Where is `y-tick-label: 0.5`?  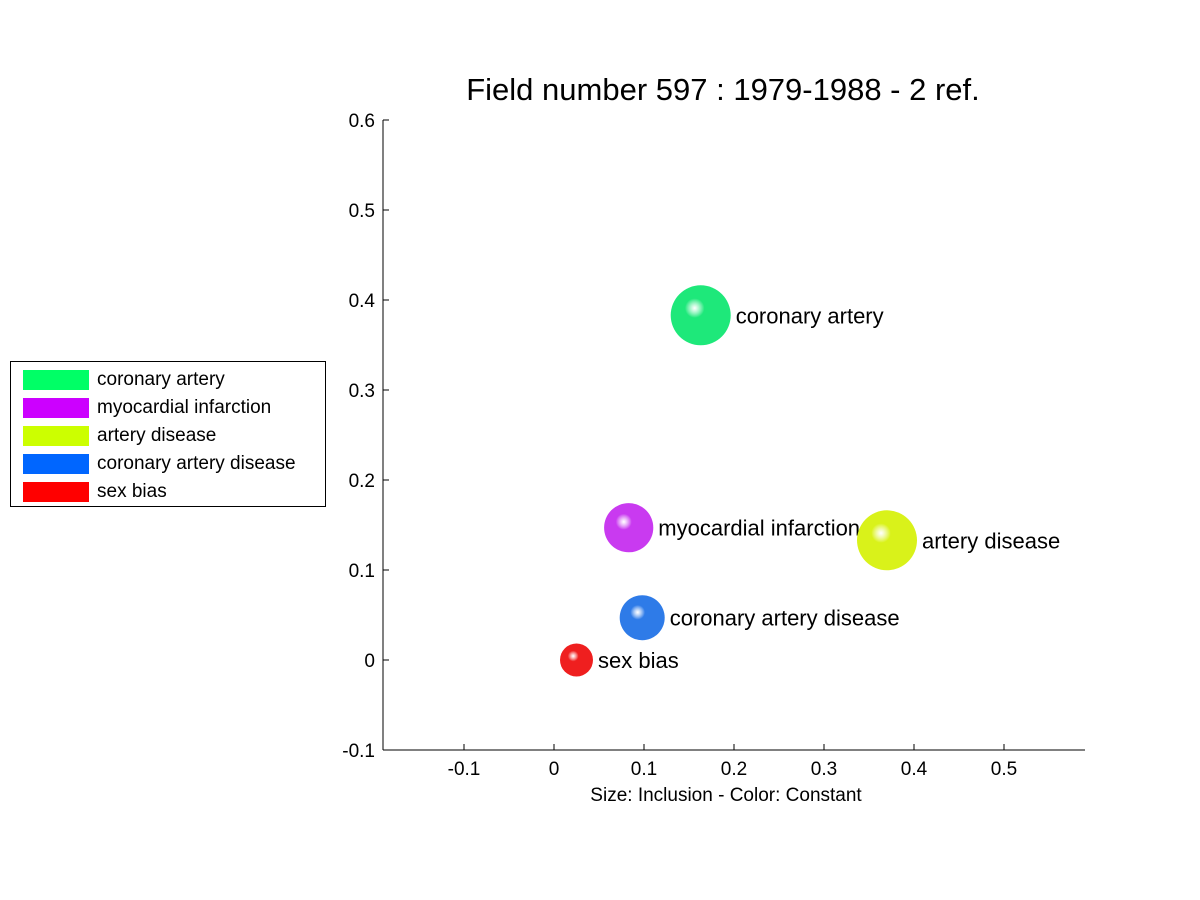
y-tick-label: 0.5 is located at coordinates (362, 211).